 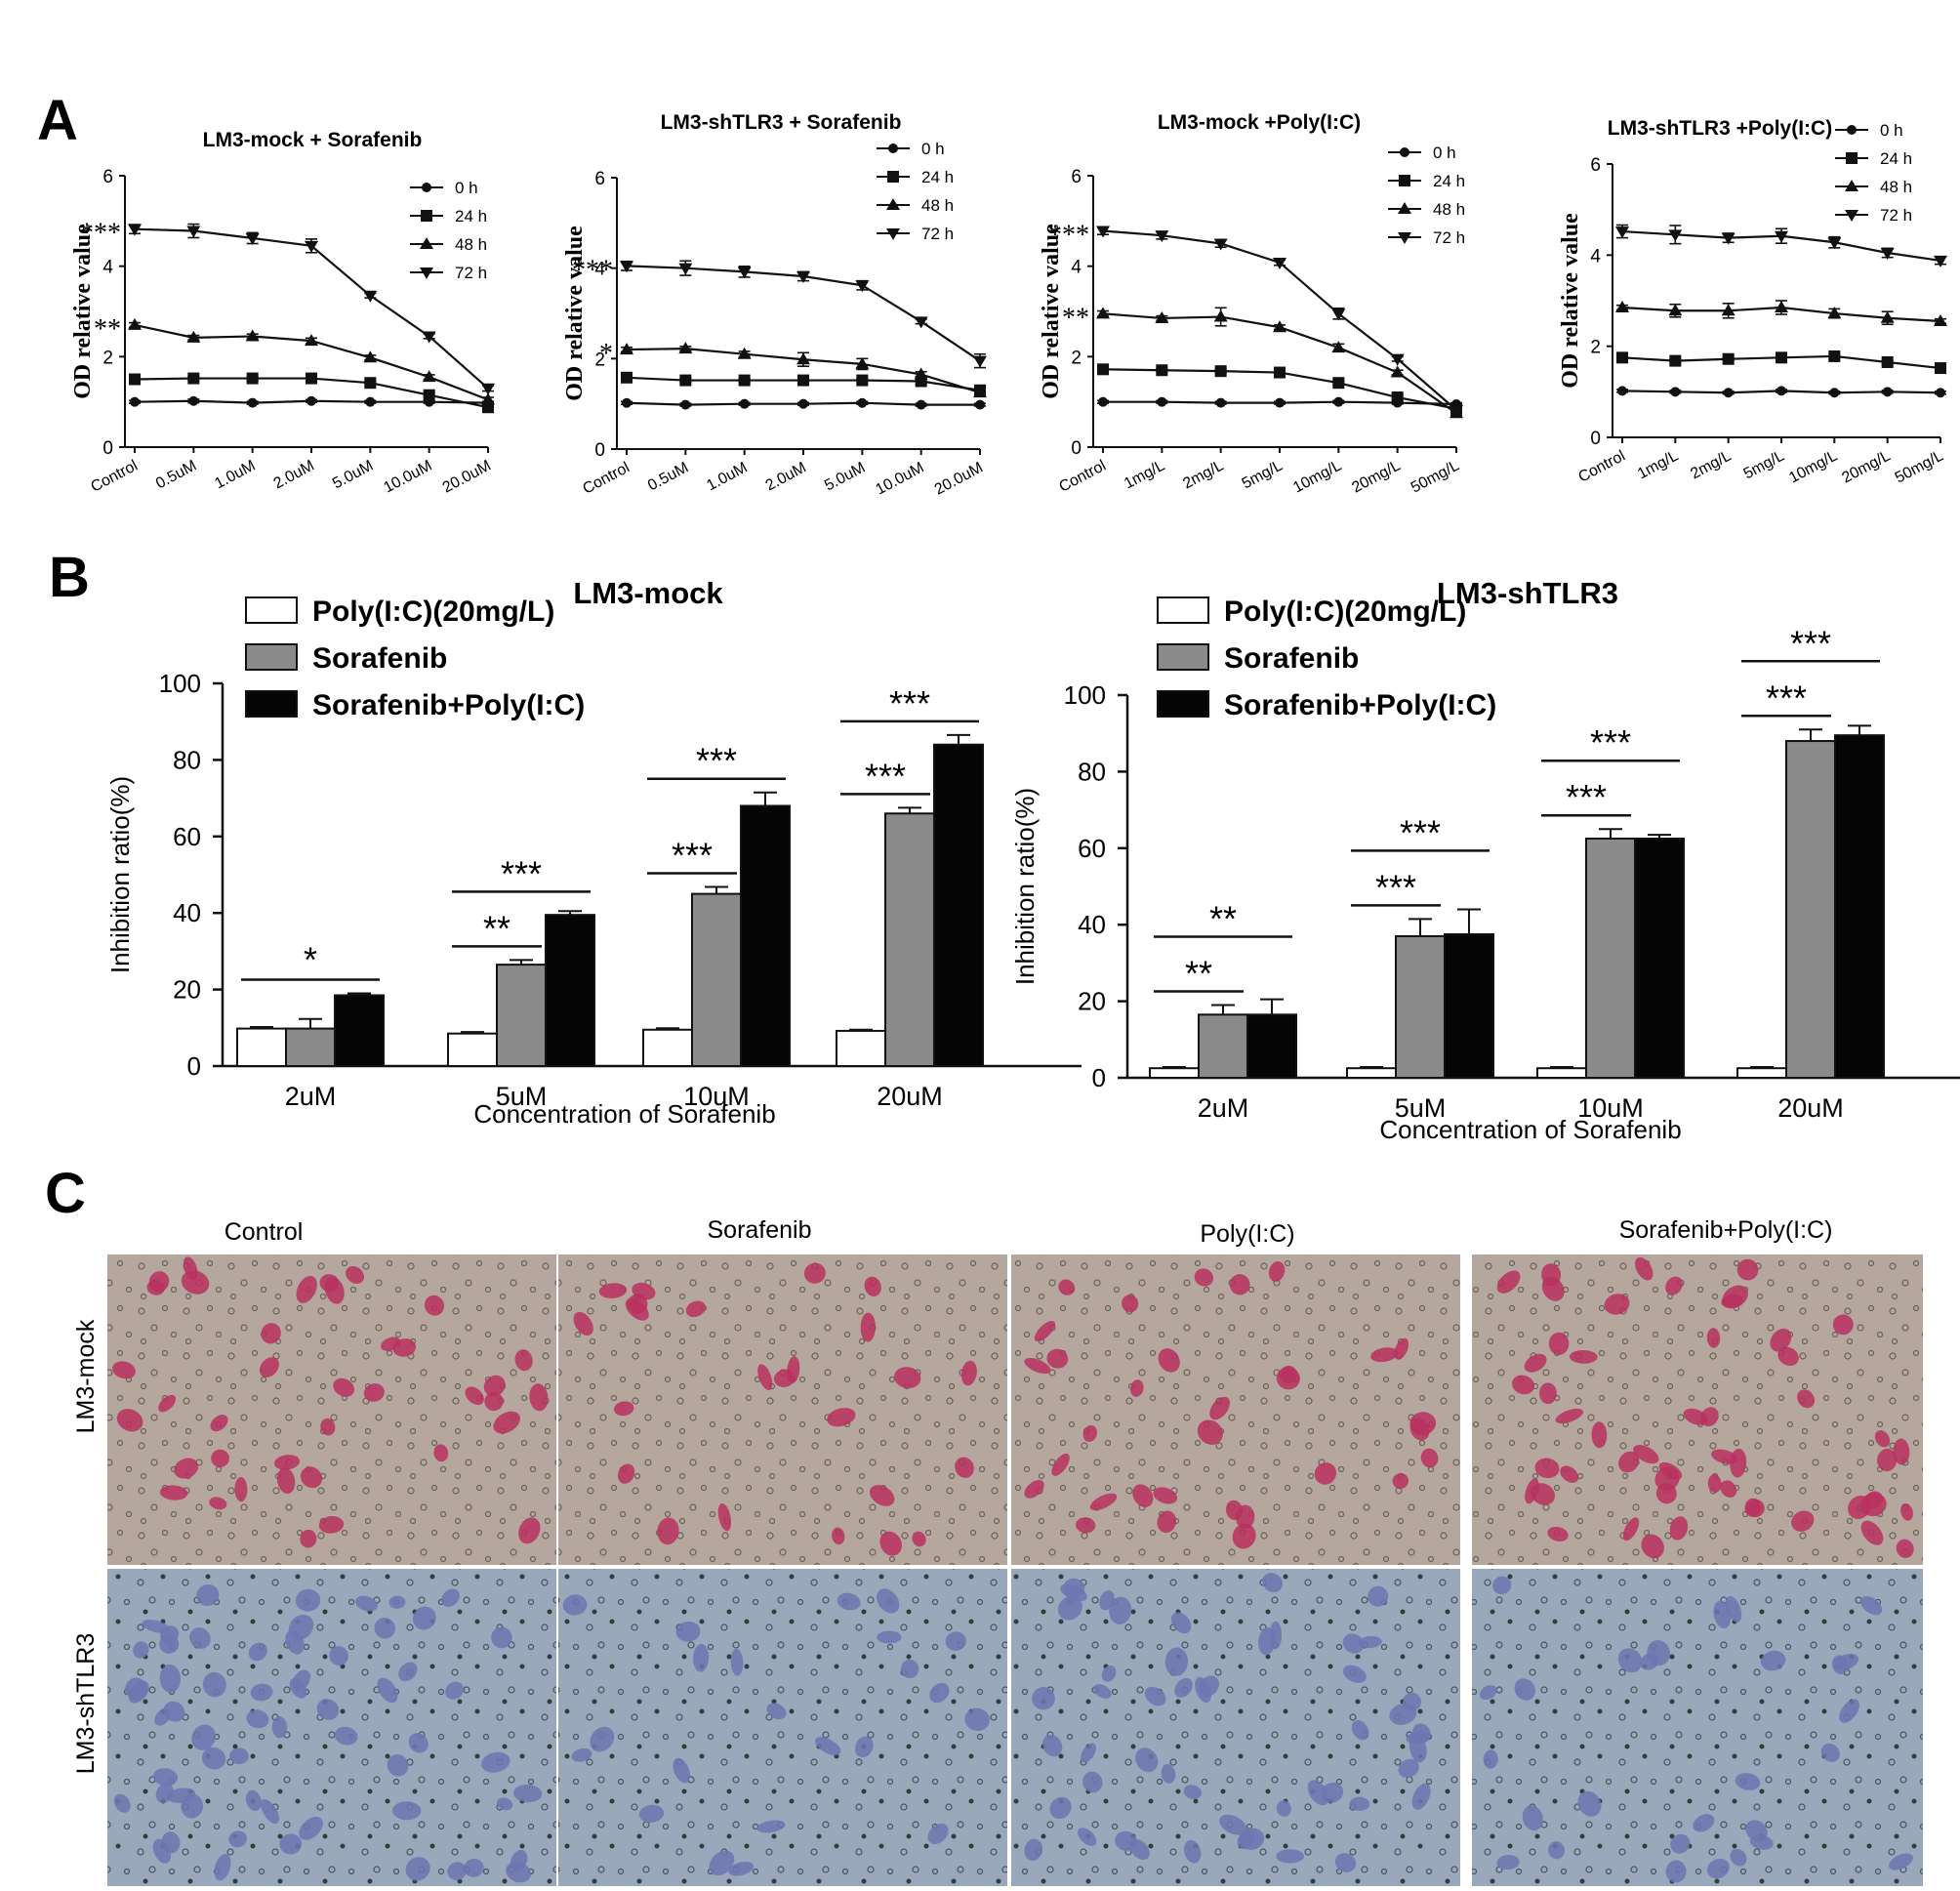 I want to click on x-tick-label: 20.0uM, so click(x=959, y=480).